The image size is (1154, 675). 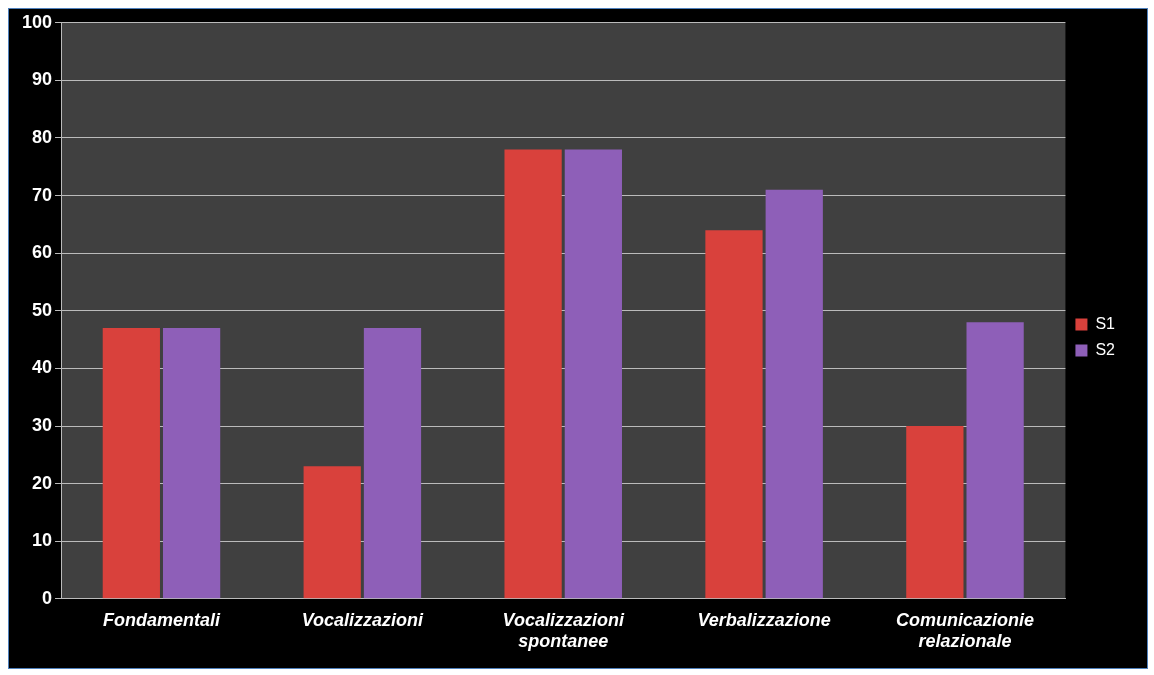 I want to click on y-tick-label: 10, so click(x=42, y=540).